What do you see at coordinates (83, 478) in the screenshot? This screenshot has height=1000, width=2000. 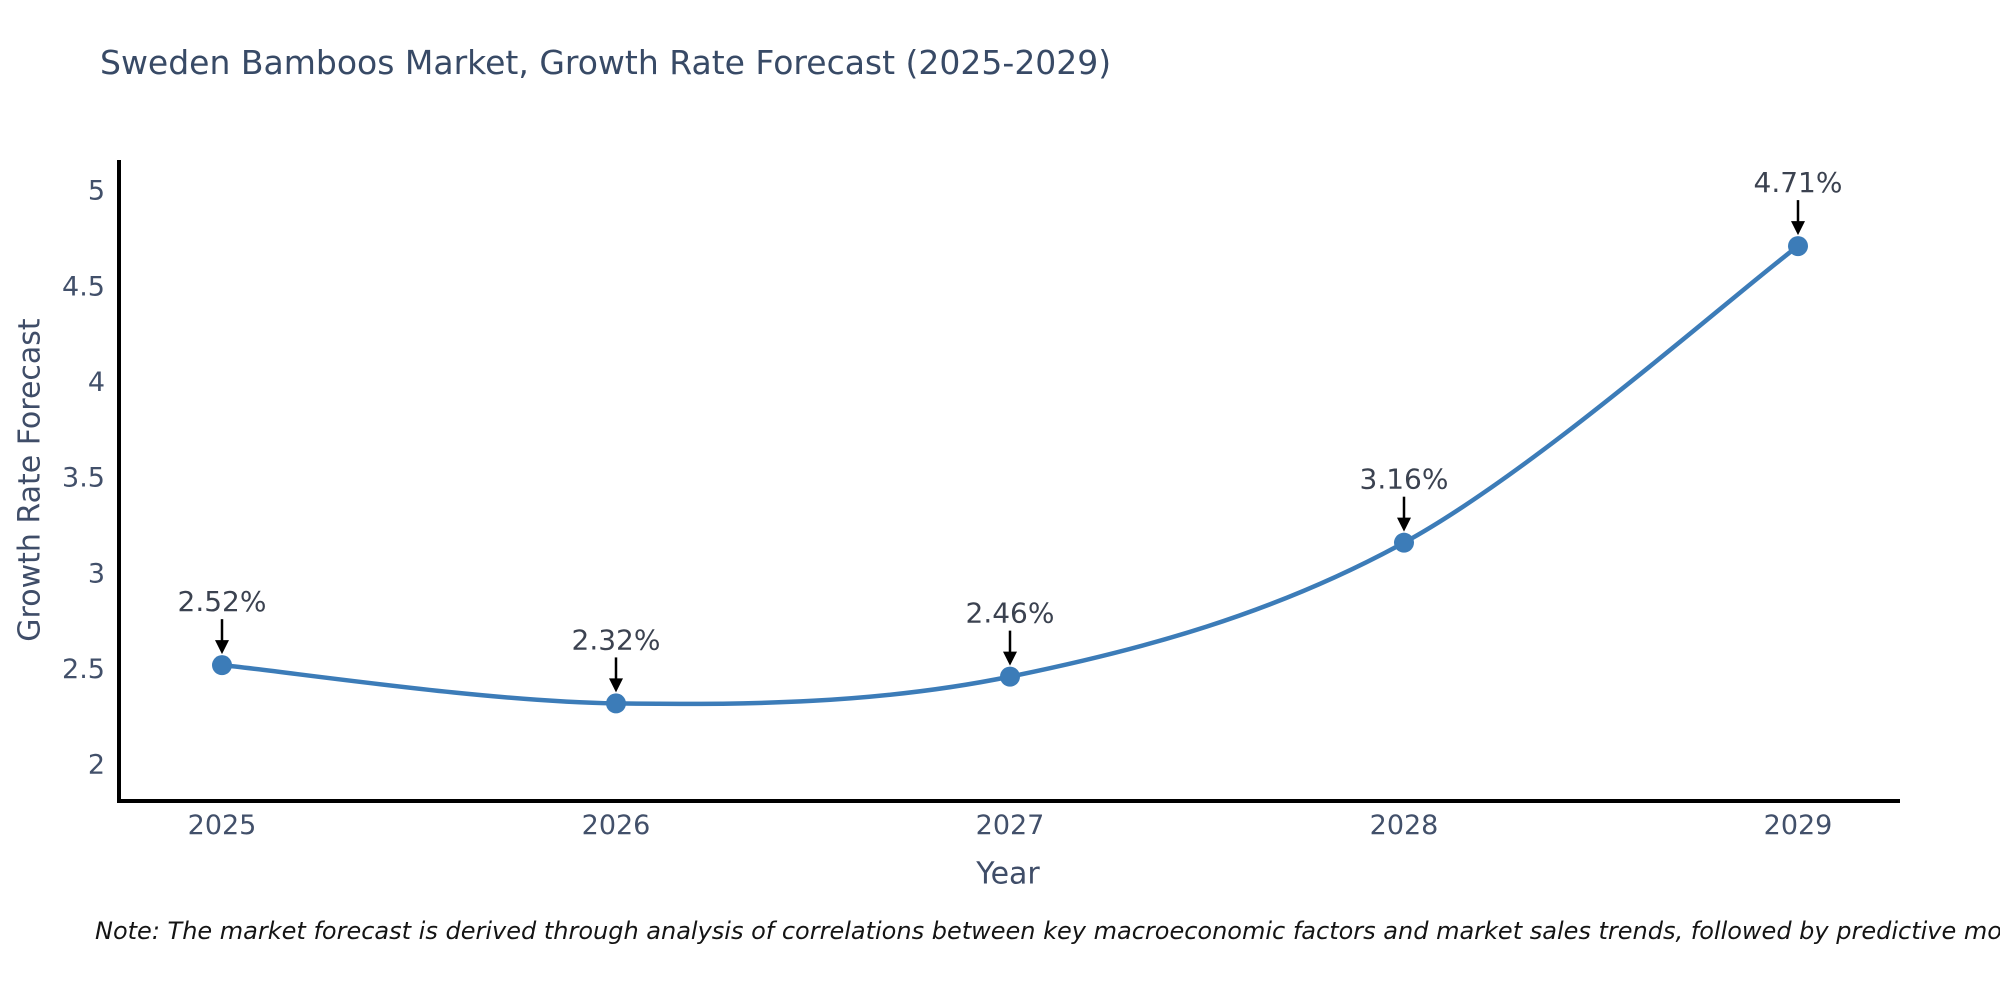 I see `y-tick-label: 3.5` at bounding box center [83, 478].